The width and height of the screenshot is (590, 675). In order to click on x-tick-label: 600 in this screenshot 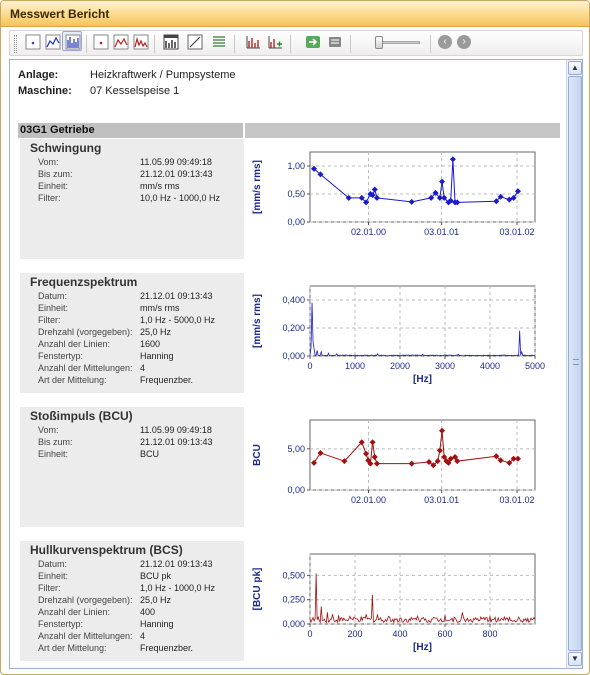, I will do `click(444, 634)`.